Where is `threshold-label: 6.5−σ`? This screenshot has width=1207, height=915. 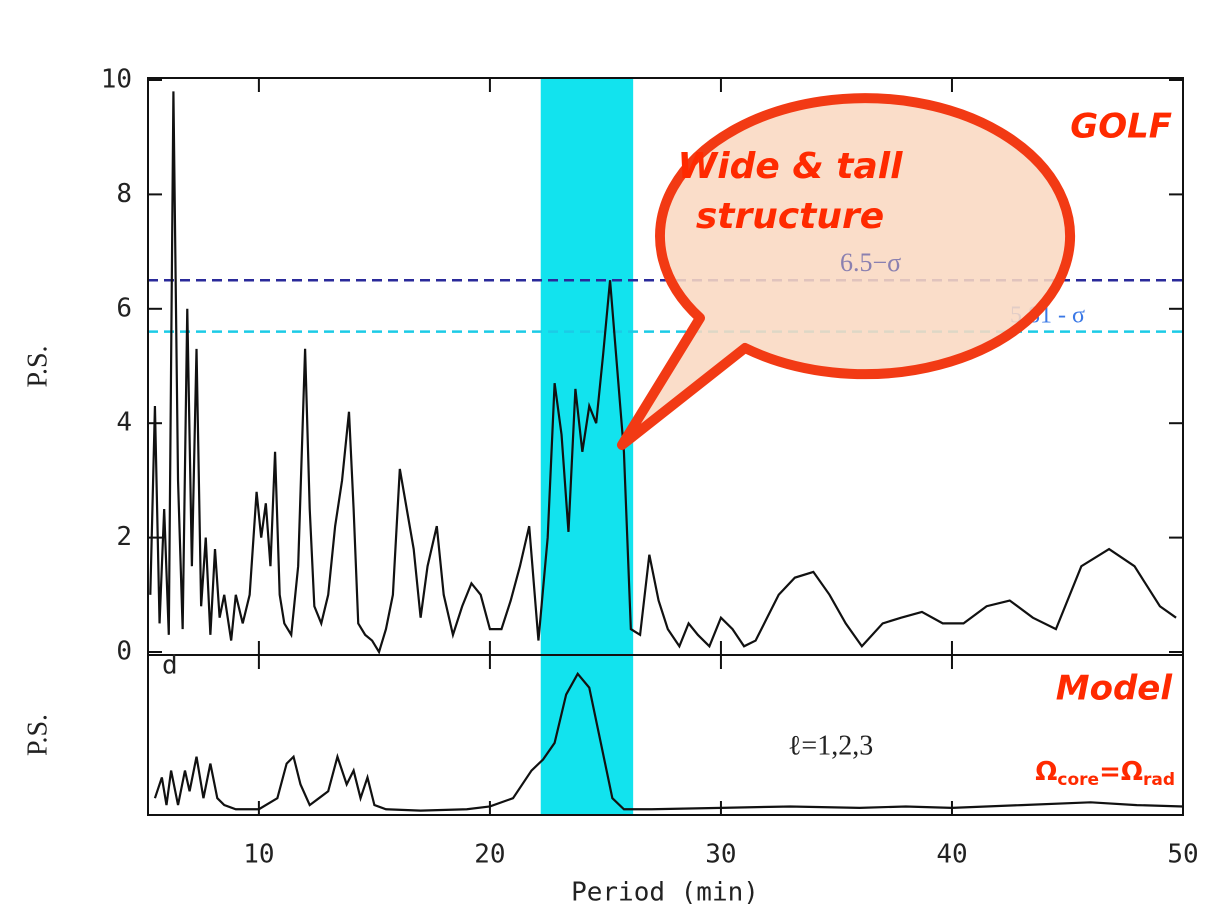
threshold-label: 6.5−σ is located at coordinates (870, 262).